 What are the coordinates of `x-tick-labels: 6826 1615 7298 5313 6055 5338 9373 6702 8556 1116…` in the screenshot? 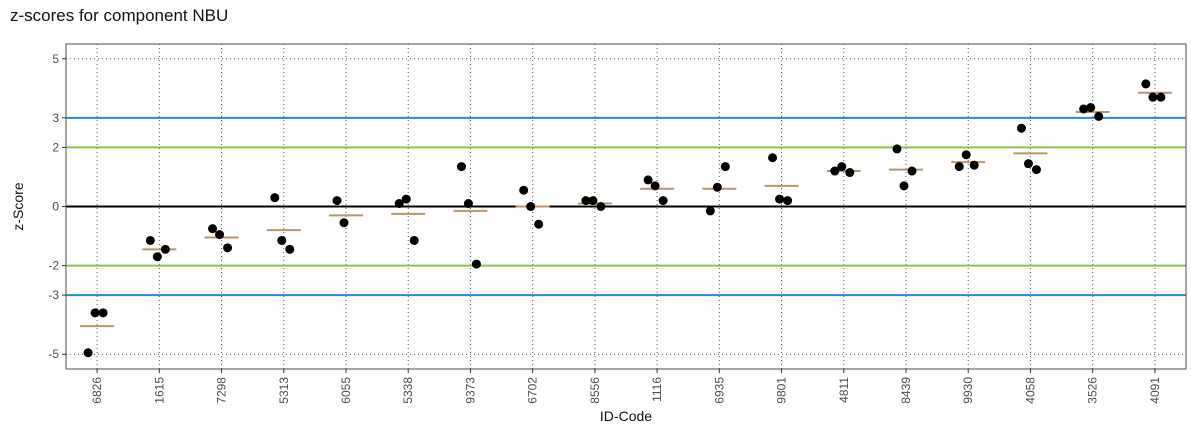 It's located at (626, 386).